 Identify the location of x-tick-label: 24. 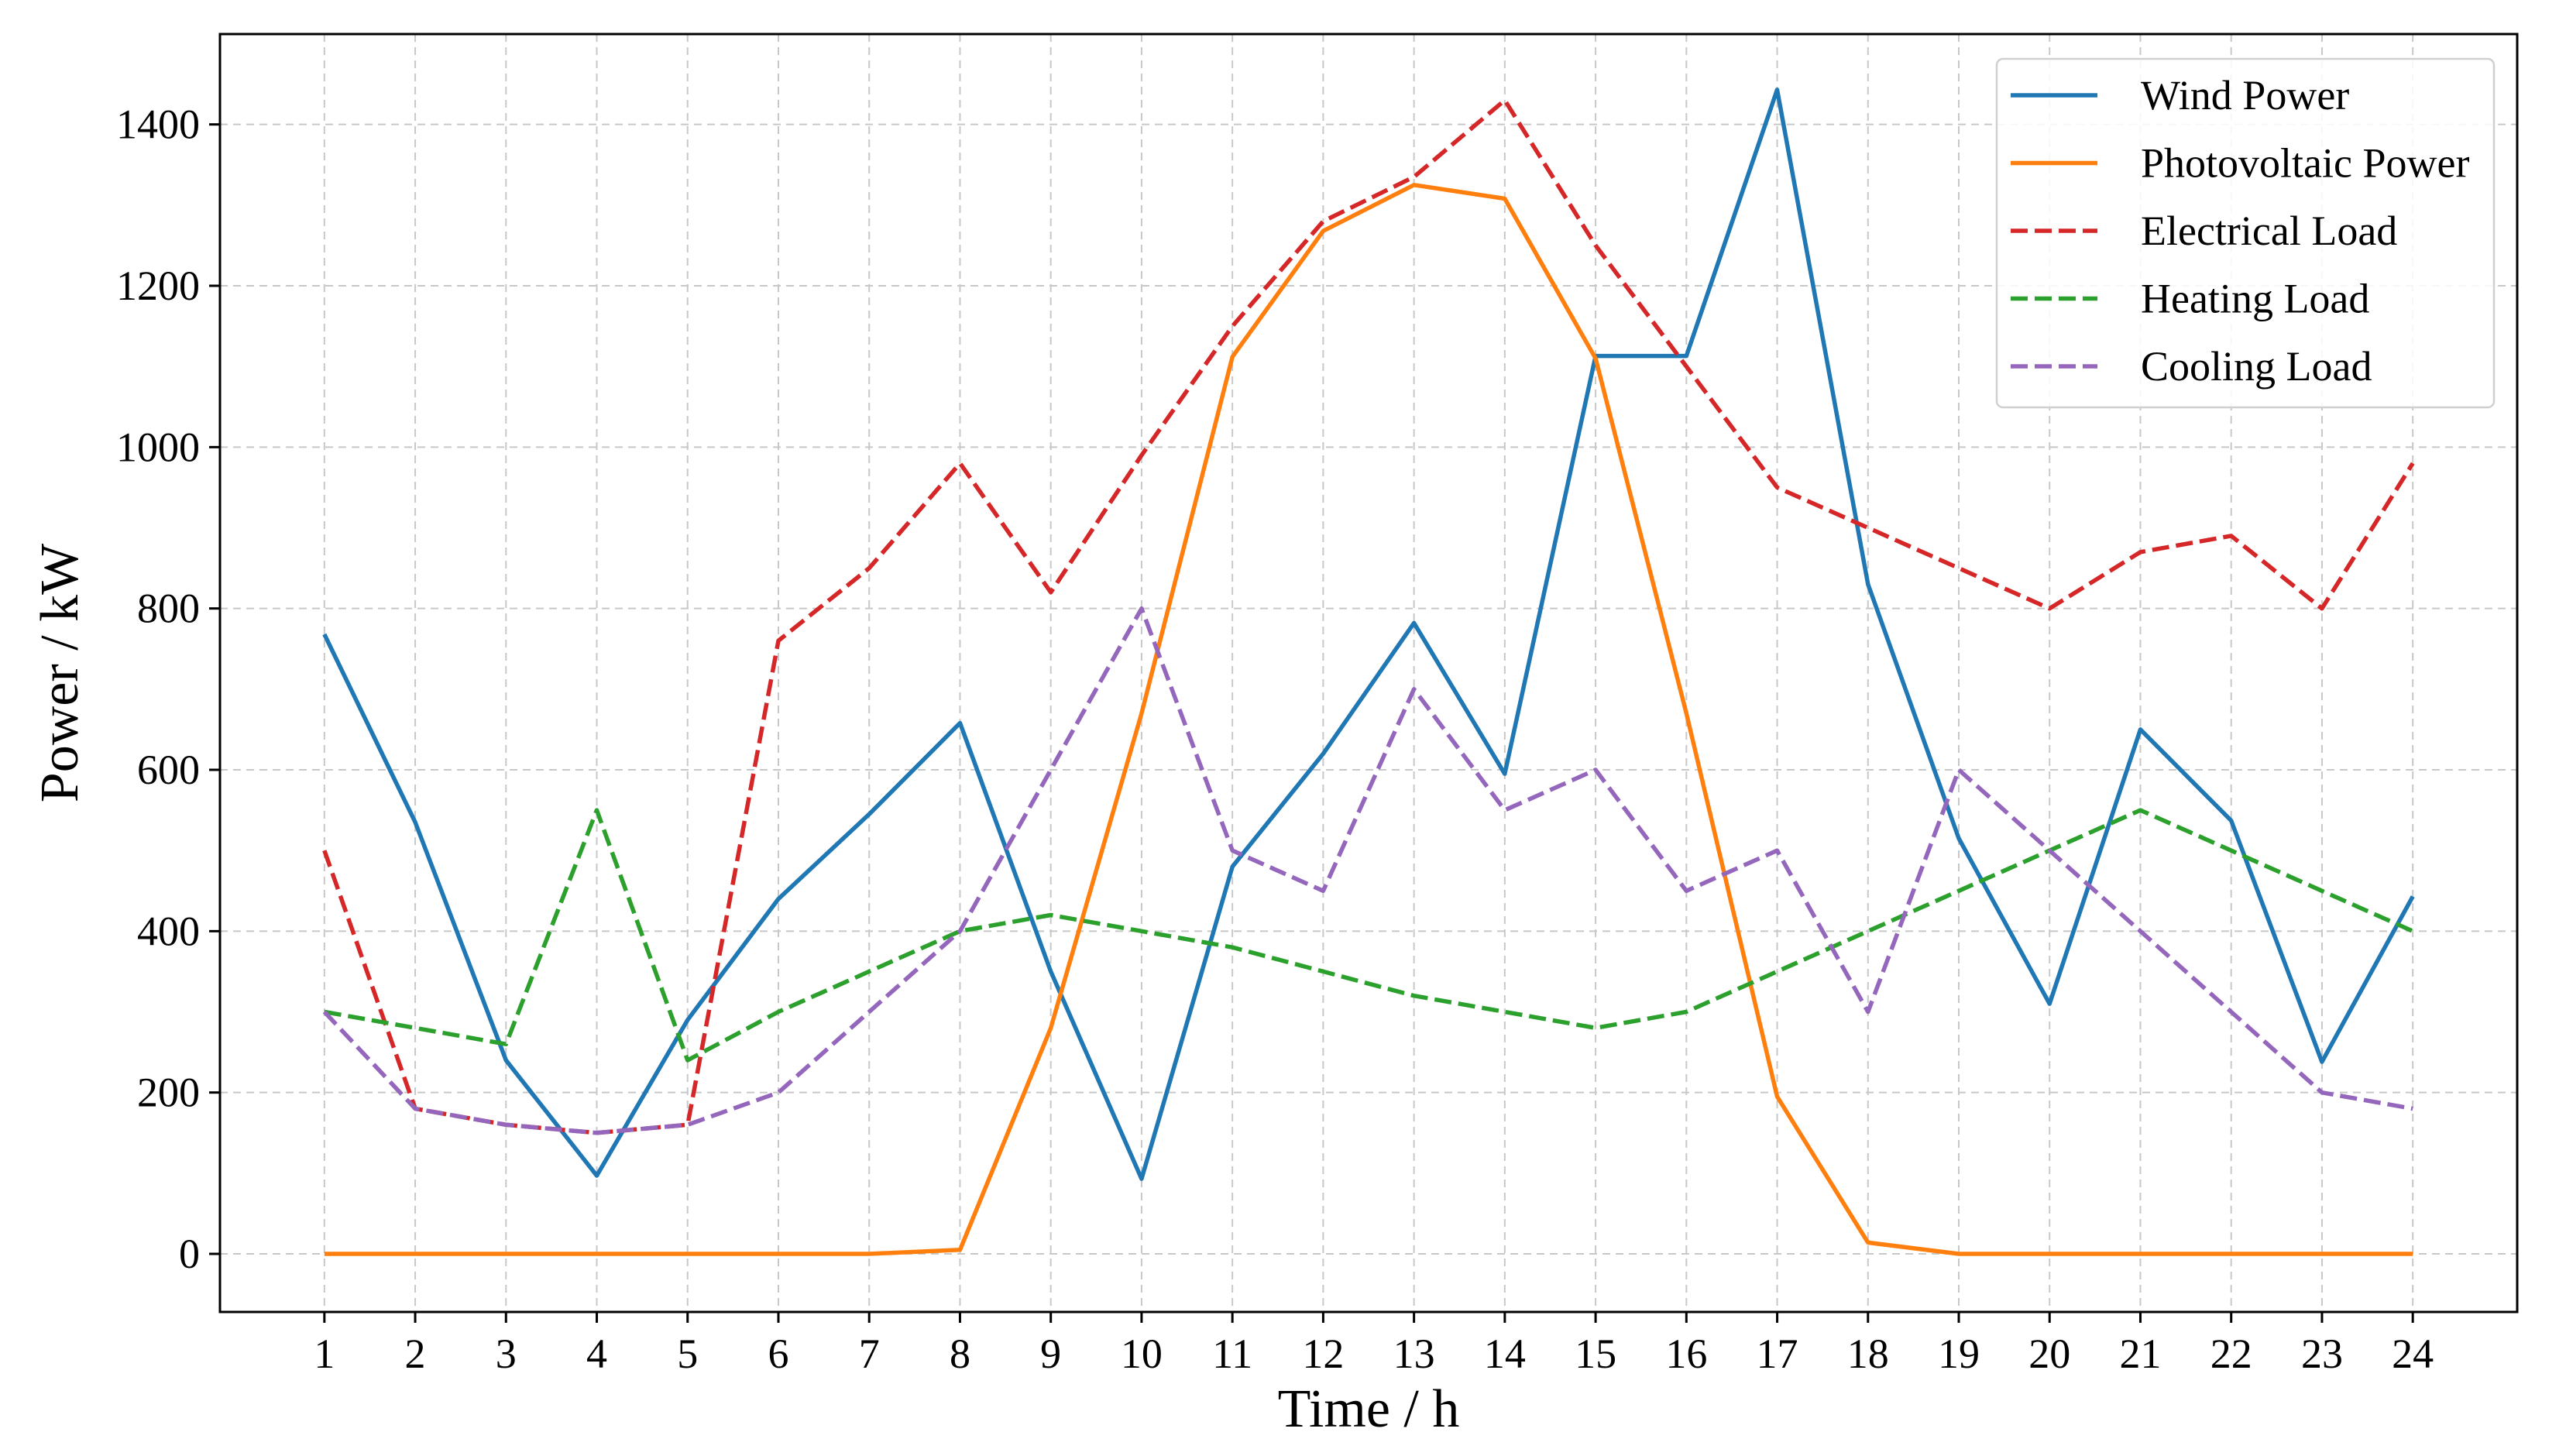
(2413, 1354).